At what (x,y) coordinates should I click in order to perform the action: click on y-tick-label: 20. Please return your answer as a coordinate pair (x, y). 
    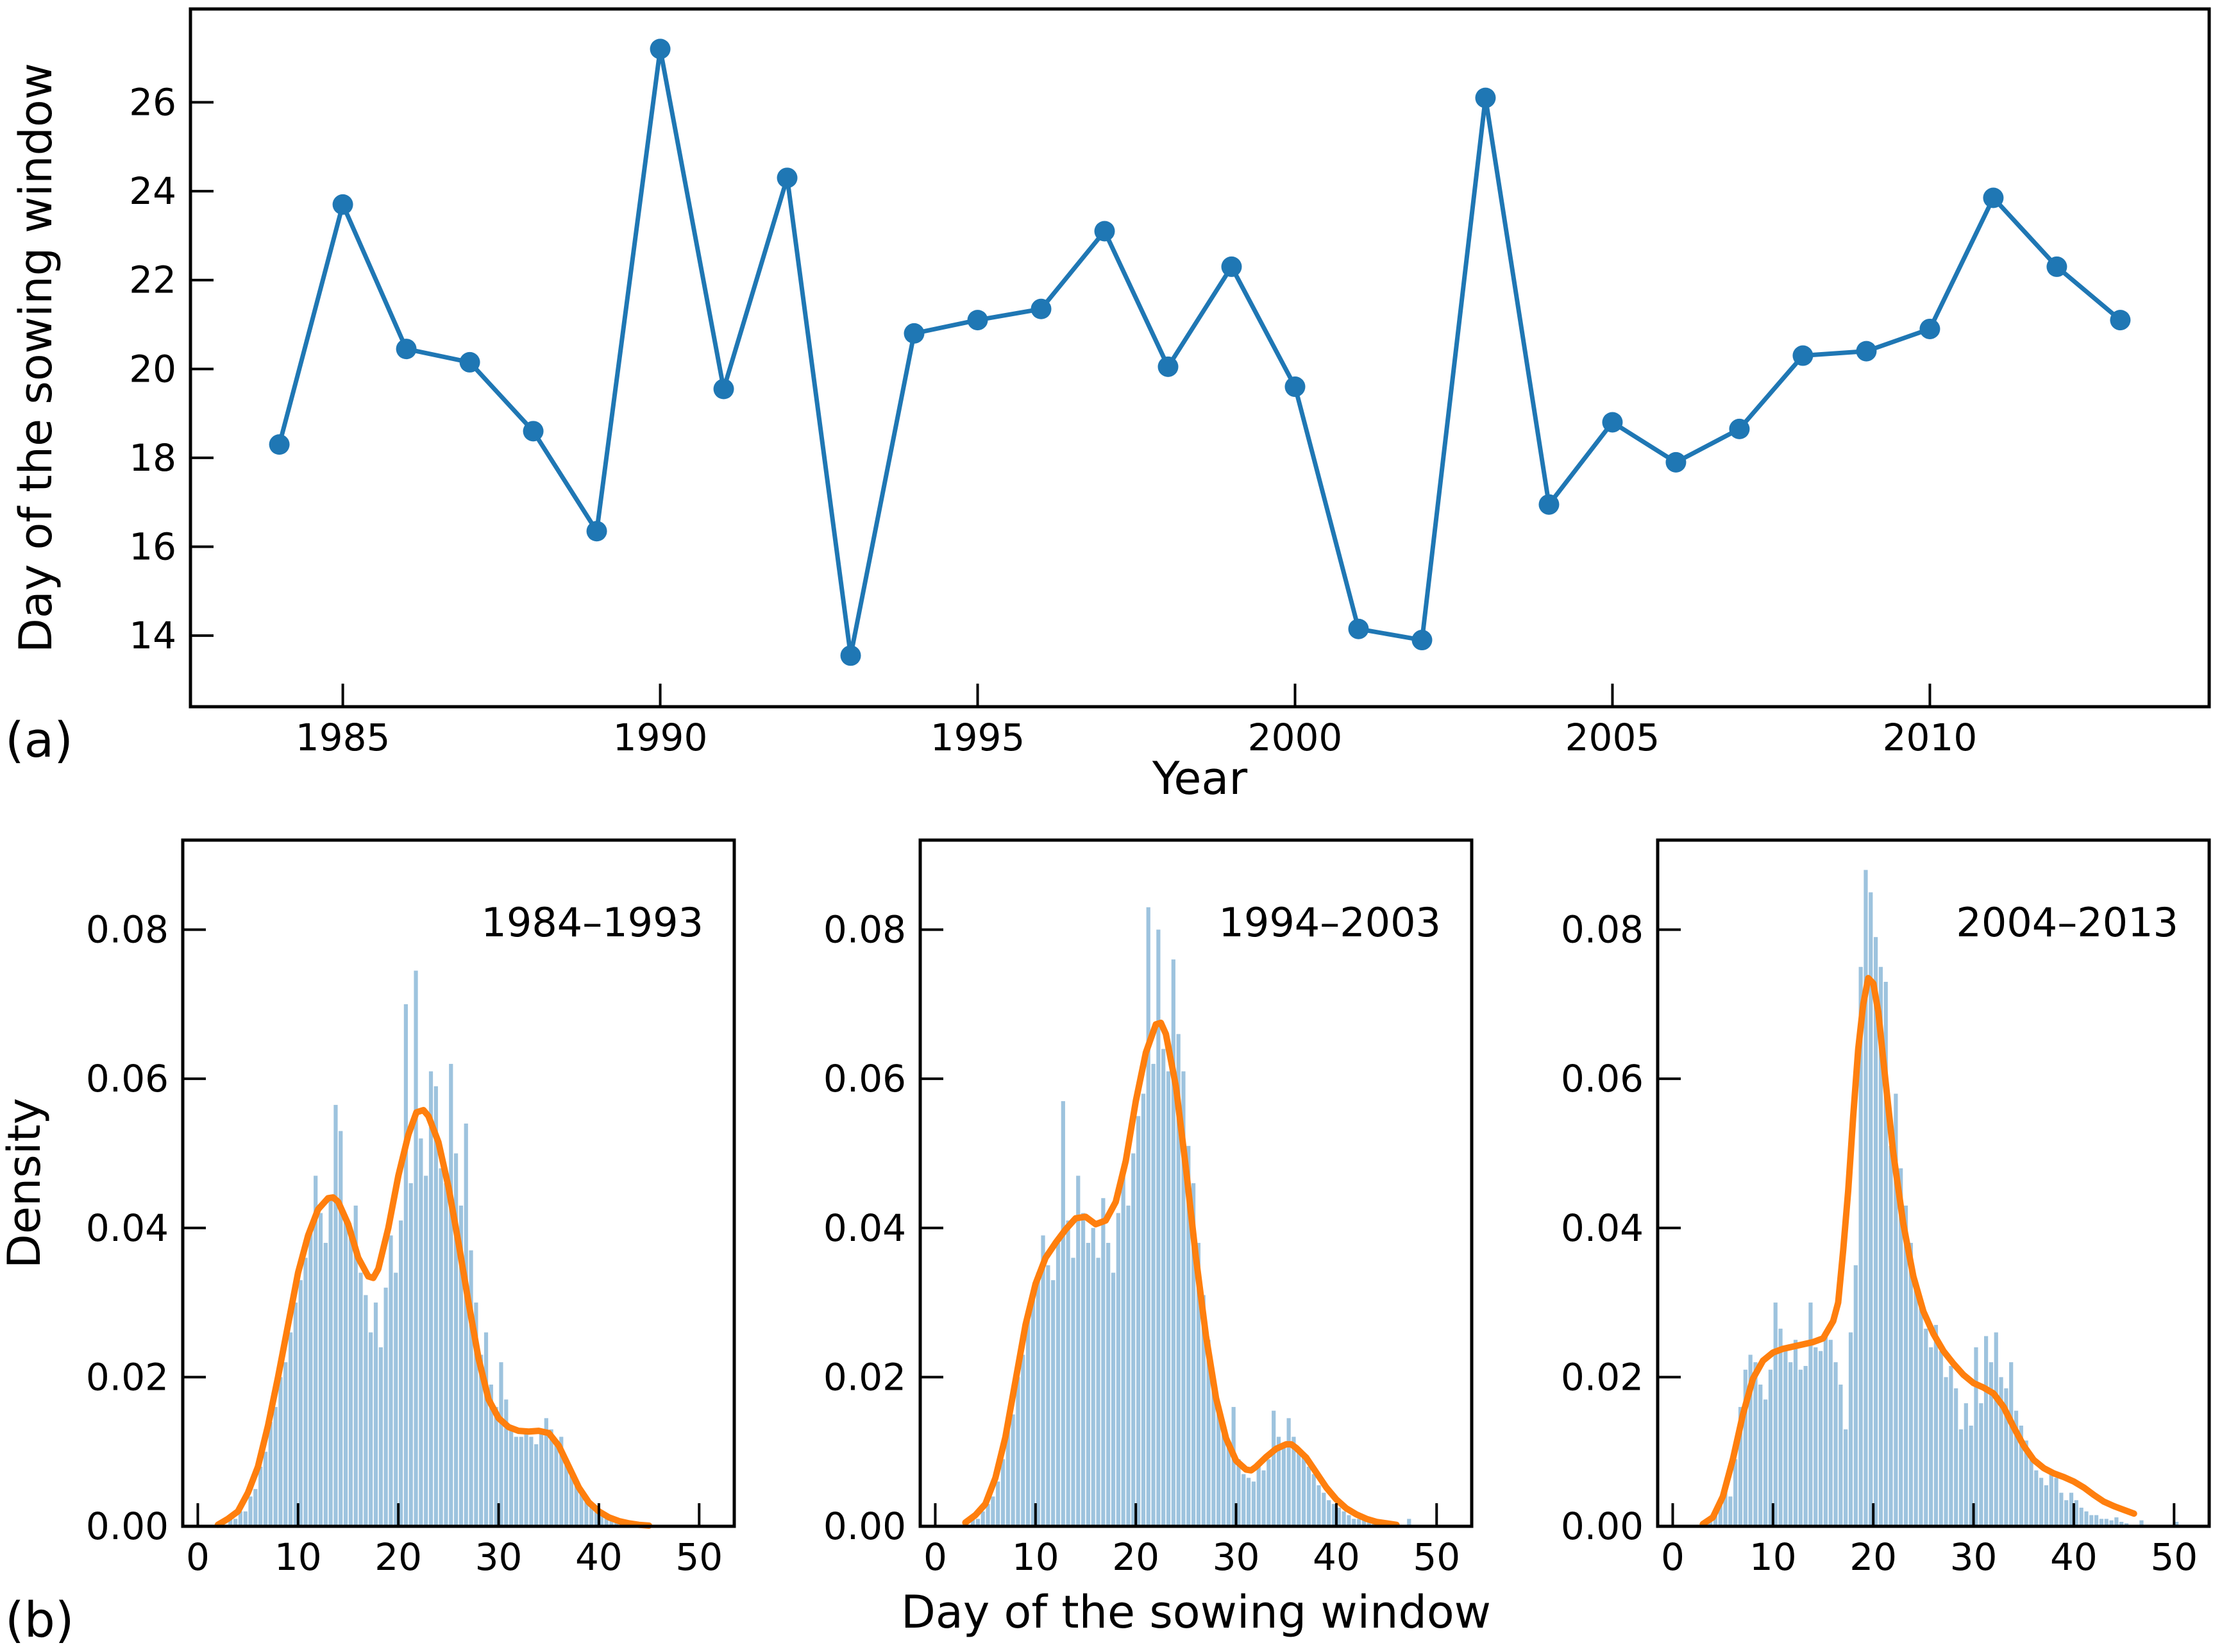
    Looking at the image, I should click on (153, 369).